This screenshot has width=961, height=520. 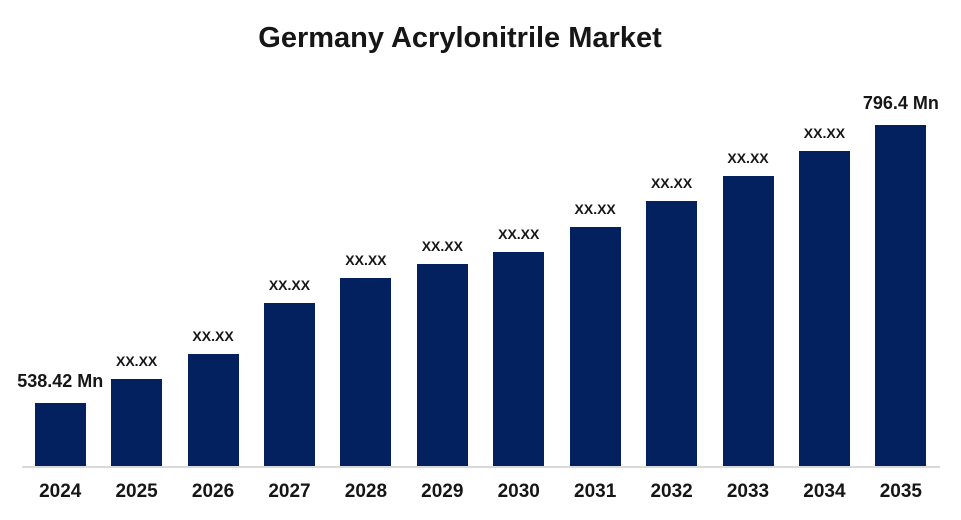 I want to click on x-axis-label: 2032, so click(x=671, y=491).